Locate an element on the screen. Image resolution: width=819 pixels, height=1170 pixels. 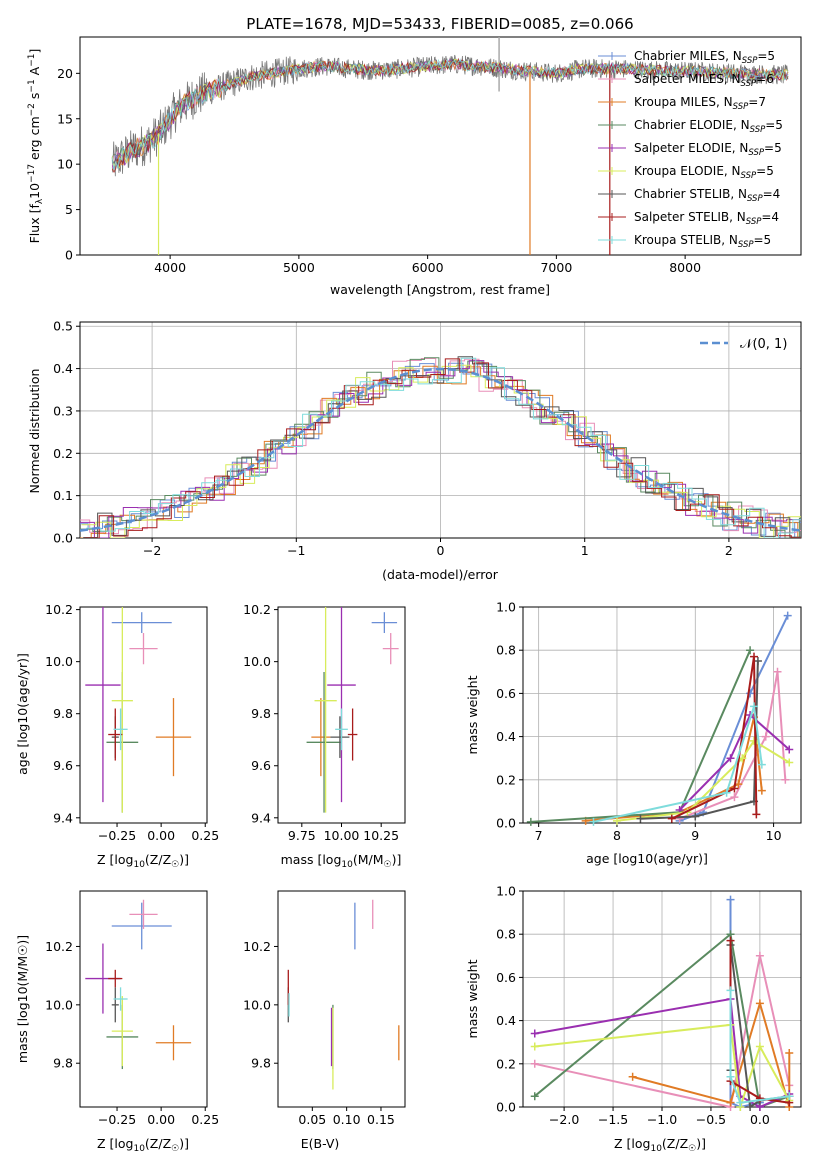
residuals-ylabel: Normed distribution is located at coordinates (34, 431).